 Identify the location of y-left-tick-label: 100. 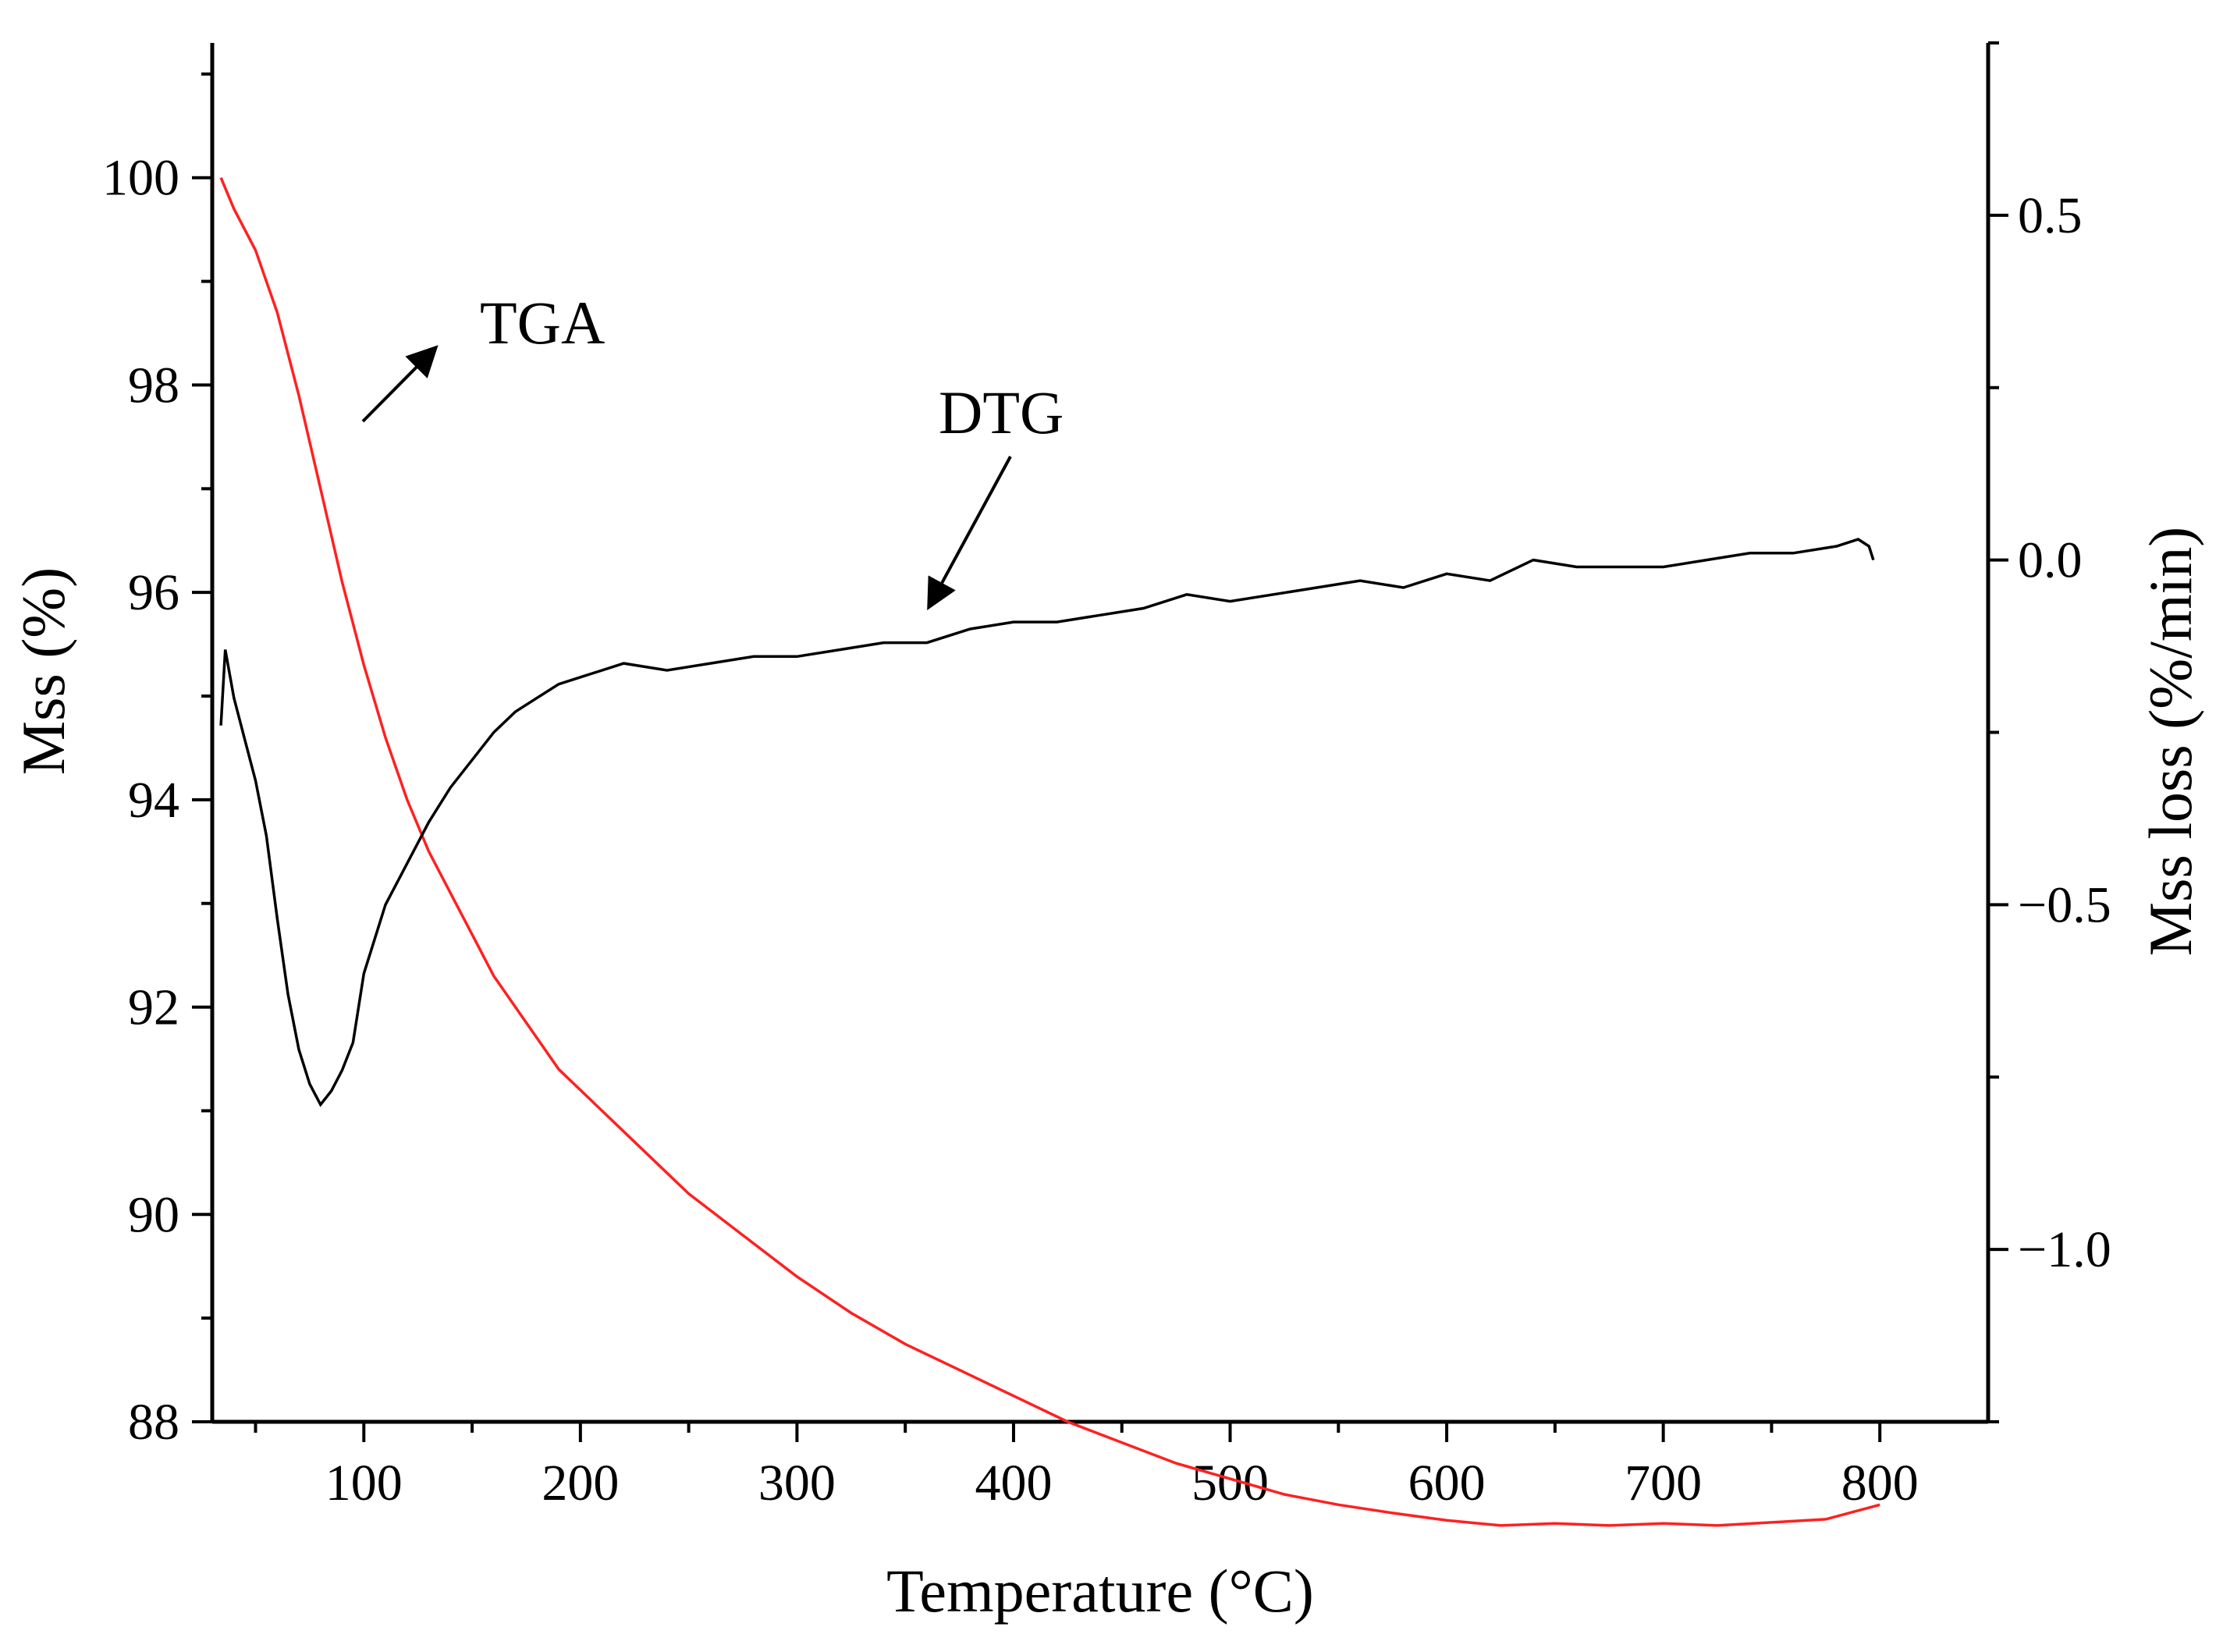
(140, 179).